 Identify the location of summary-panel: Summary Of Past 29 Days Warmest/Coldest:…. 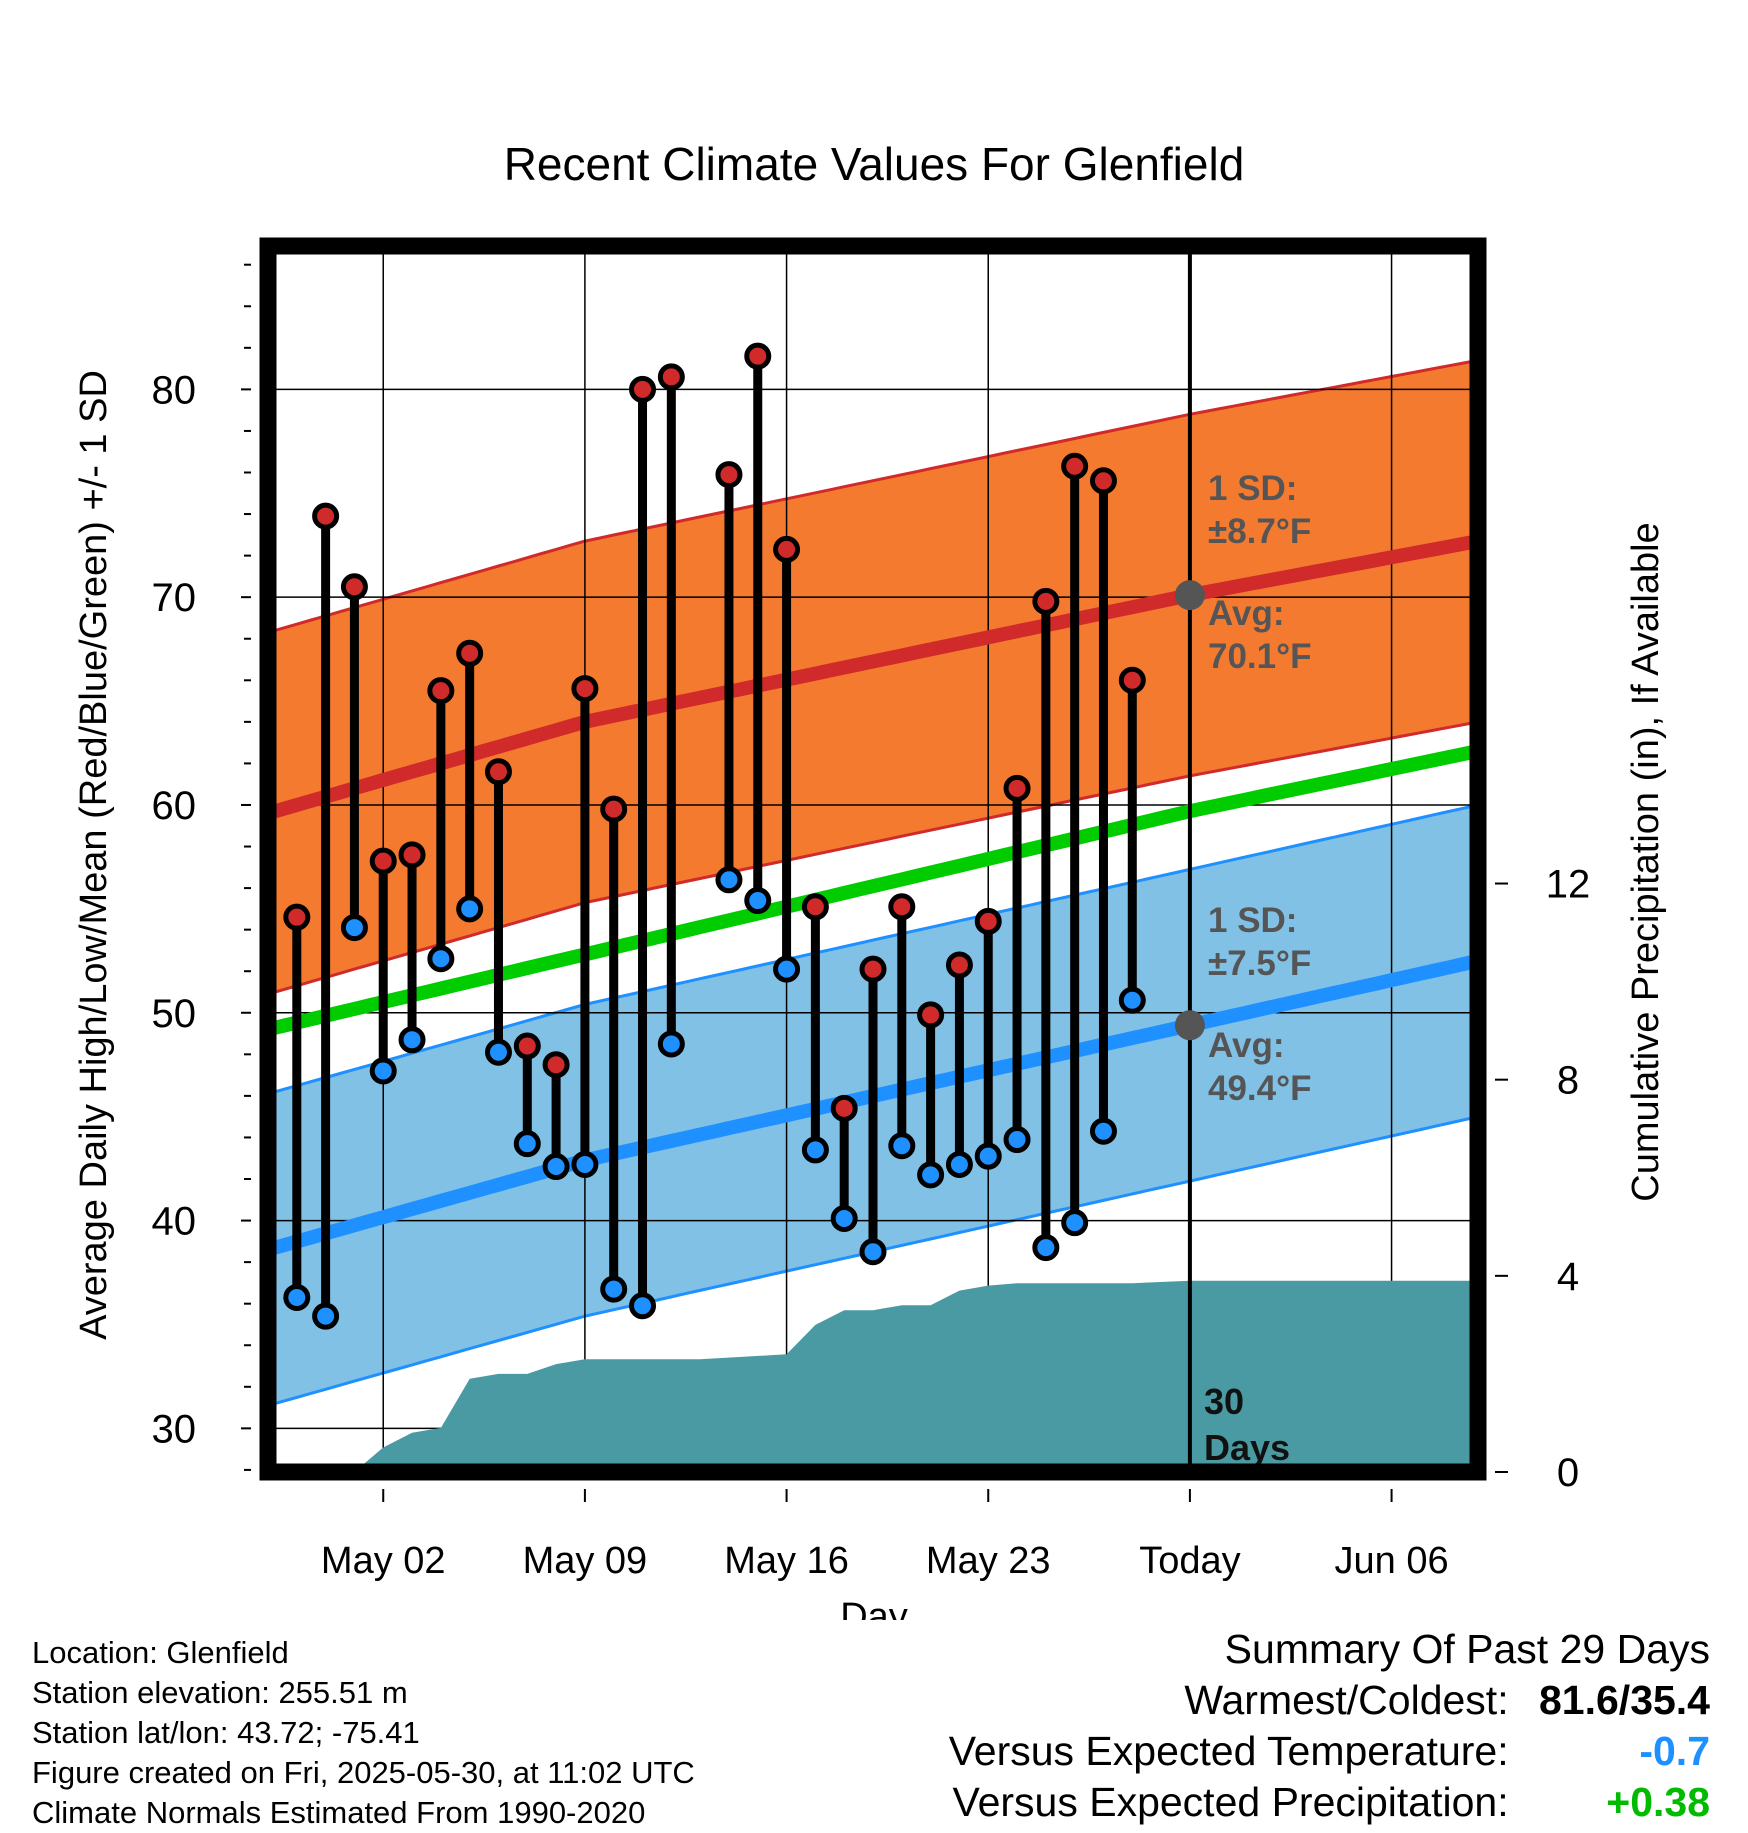
(1329, 1726).